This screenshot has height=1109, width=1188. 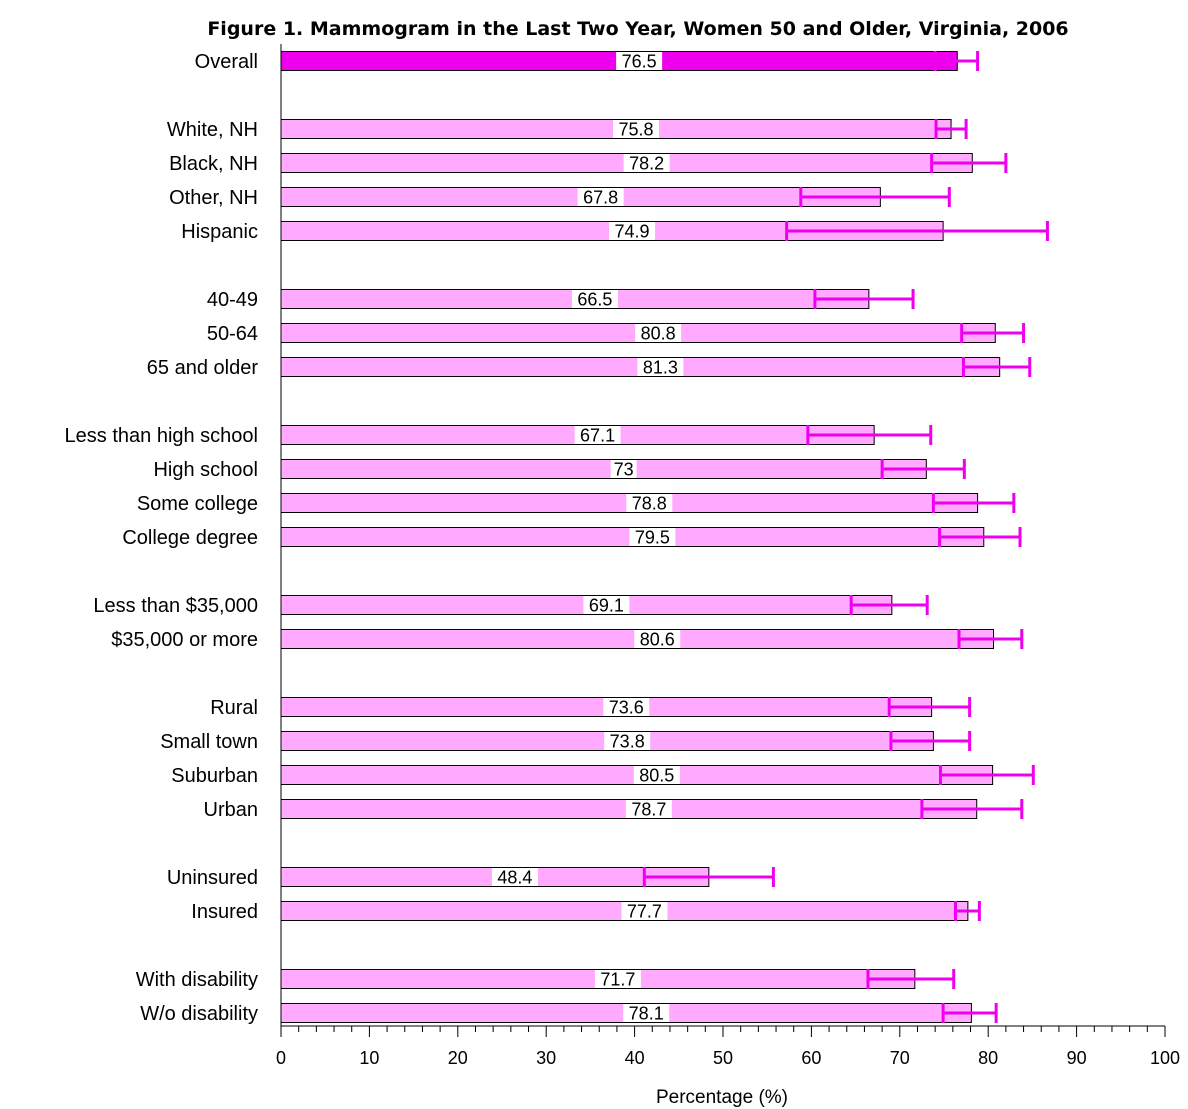 I want to click on bar-row-rural: Rural 73.6, so click(x=589, y=708).